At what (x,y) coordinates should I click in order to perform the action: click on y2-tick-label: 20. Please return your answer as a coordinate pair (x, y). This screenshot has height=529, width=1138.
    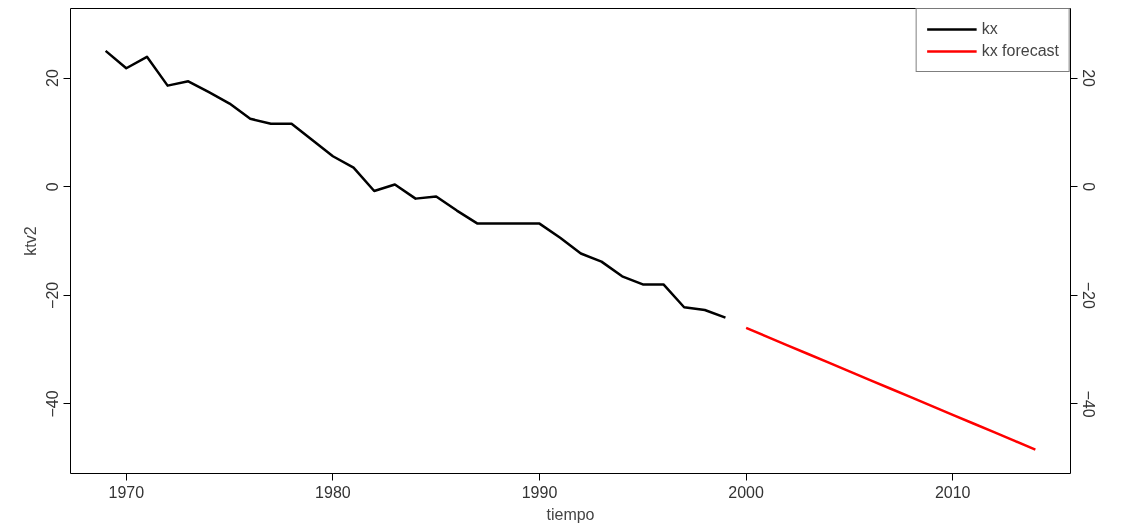
    Looking at the image, I should click on (1088, 78).